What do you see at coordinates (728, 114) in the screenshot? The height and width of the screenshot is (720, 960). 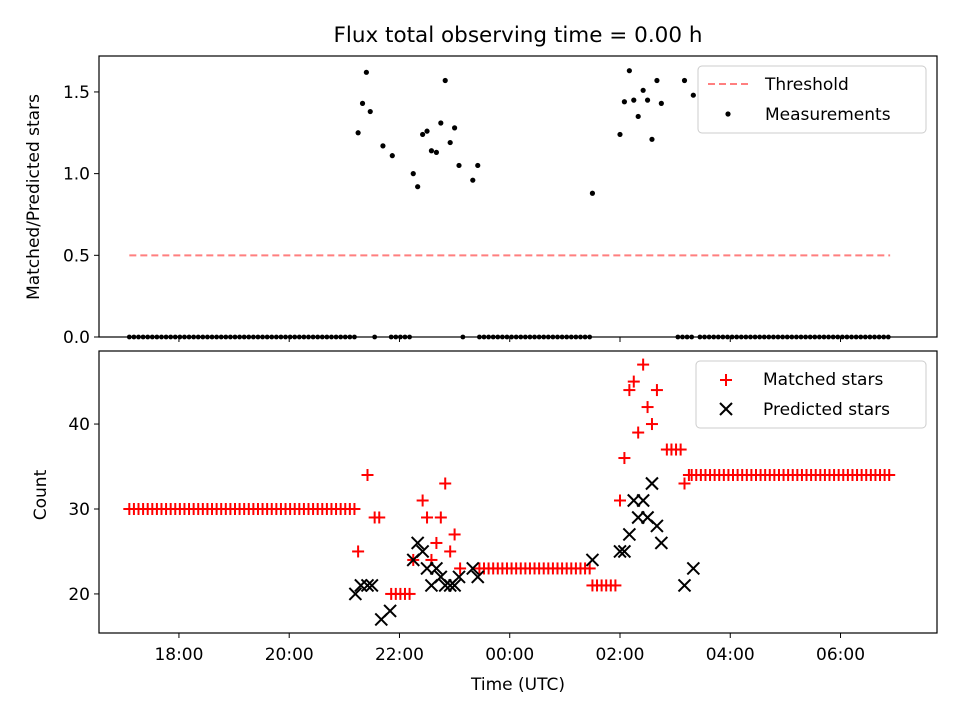 I see `legend-measurements-swatch` at bounding box center [728, 114].